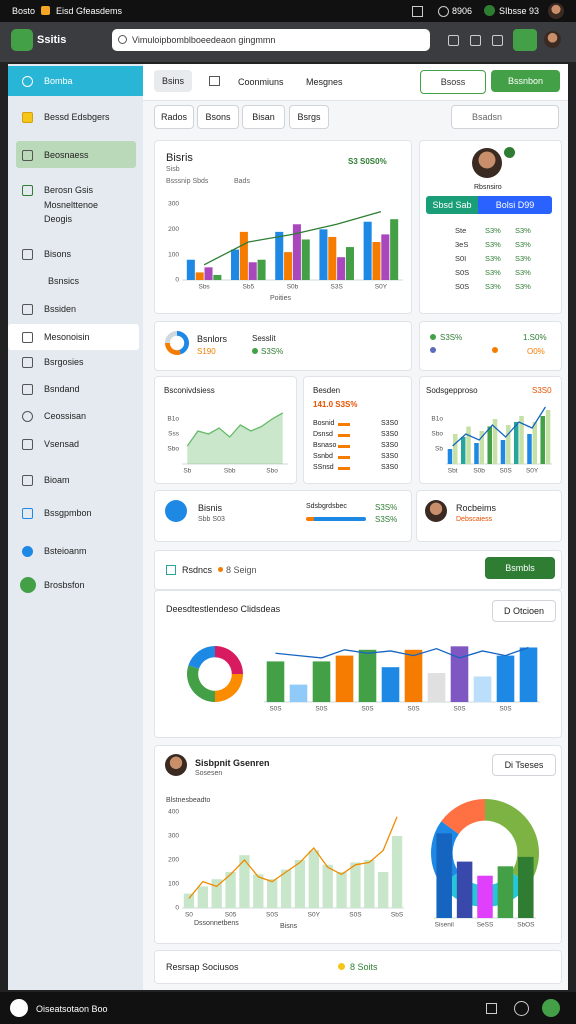 The height and width of the screenshot is (1024, 576). I want to click on dropdown: D Otcioen, so click(524, 611).